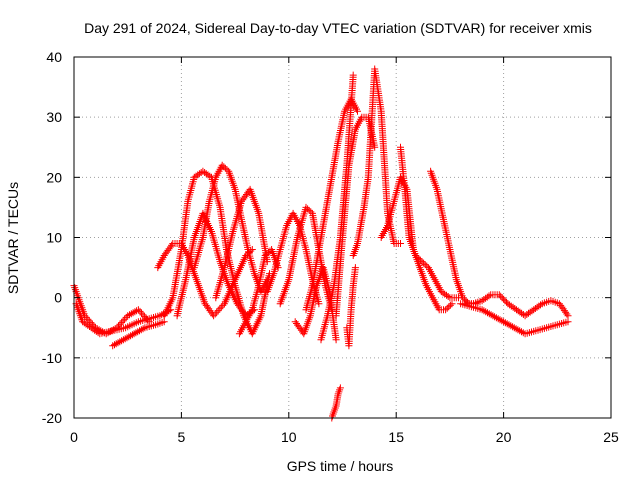 This screenshot has width=640, height=480. What do you see at coordinates (58, 298) in the screenshot?
I see `y-tick-label: 0` at bounding box center [58, 298].